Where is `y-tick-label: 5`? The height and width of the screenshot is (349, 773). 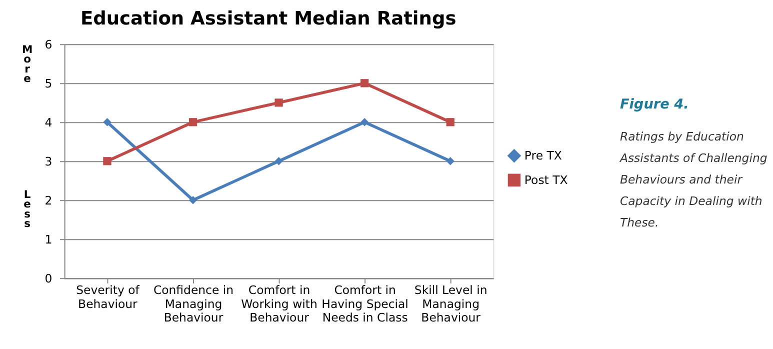 y-tick-label: 5 is located at coordinates (48, 83).